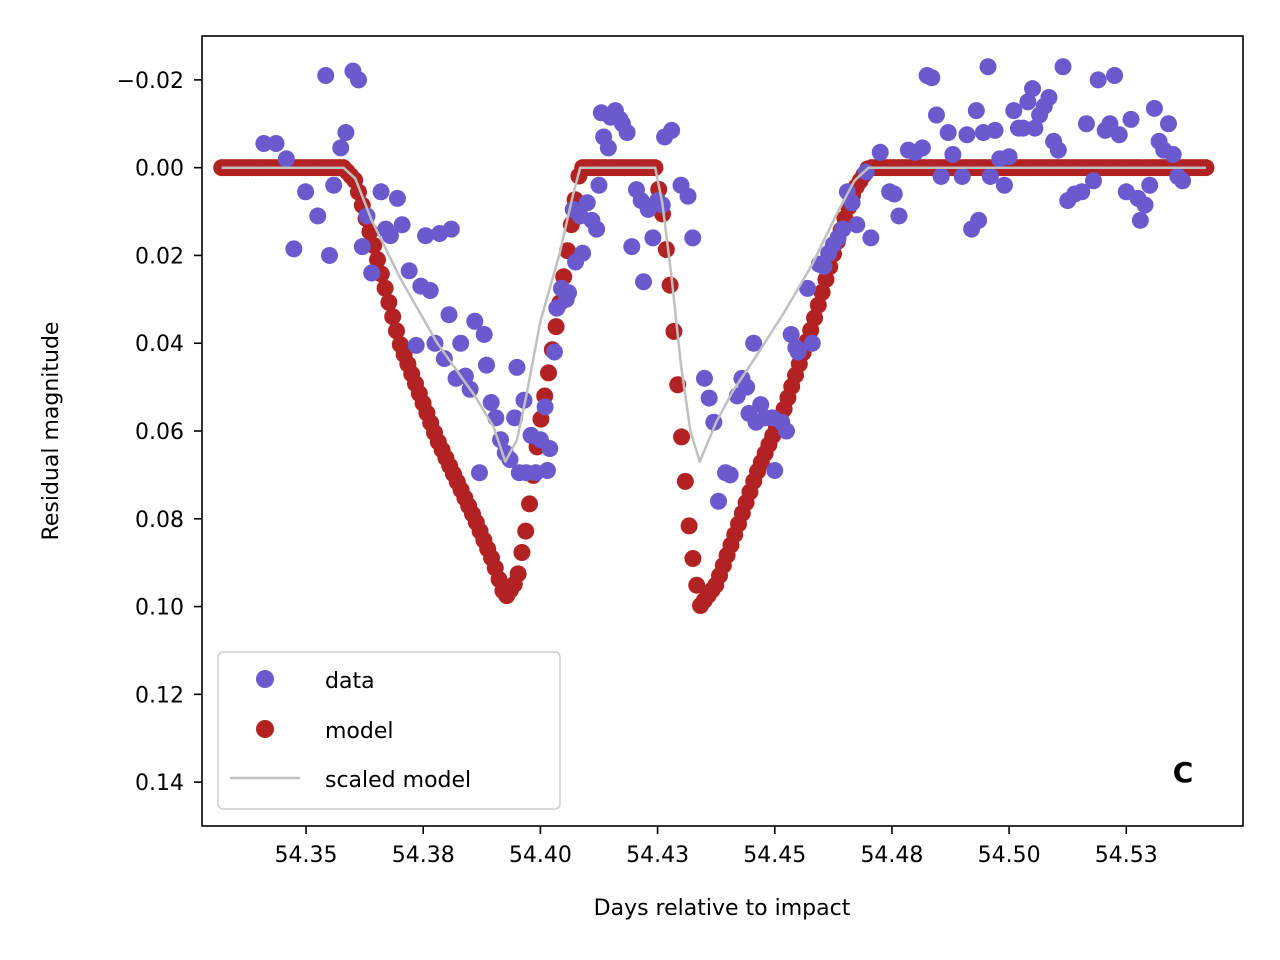  What do you see at coordinates (265, 679) in the screenshot?
I see `legend-data-marker` at bounding box center [265, 679].